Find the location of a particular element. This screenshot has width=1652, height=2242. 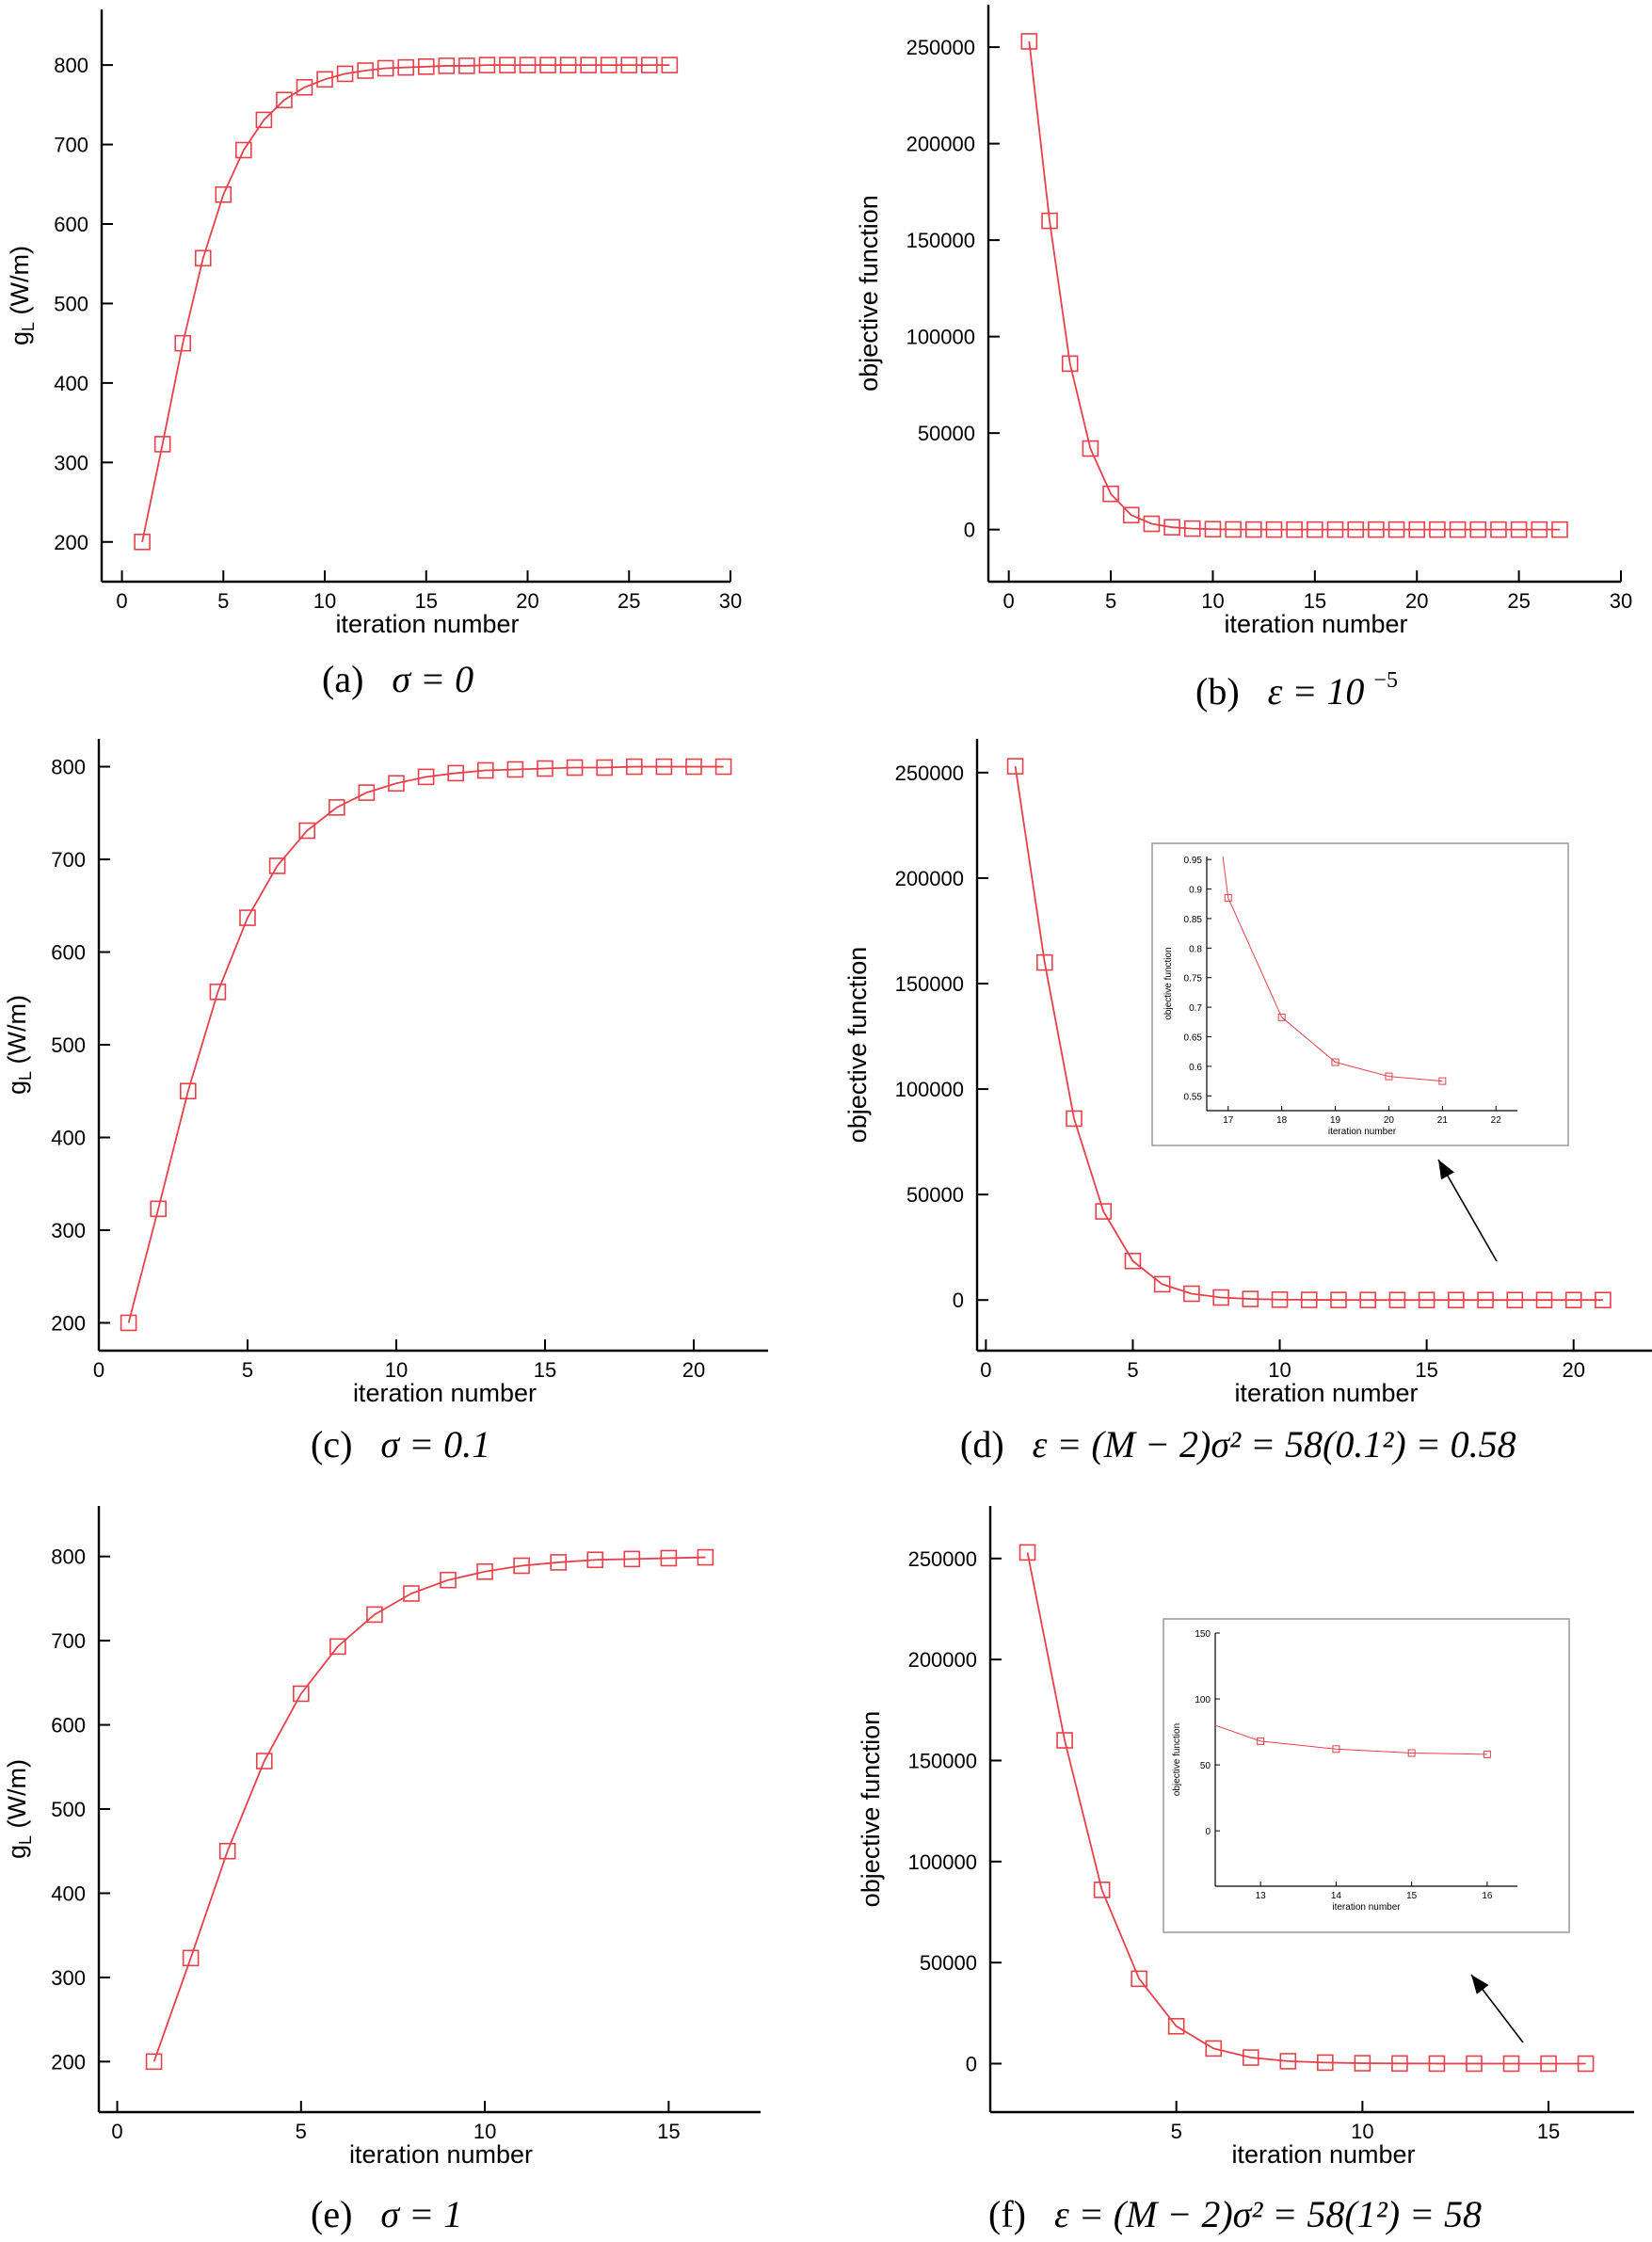

y-axis-label-d: objective function is located at coordinates (857, 1045).